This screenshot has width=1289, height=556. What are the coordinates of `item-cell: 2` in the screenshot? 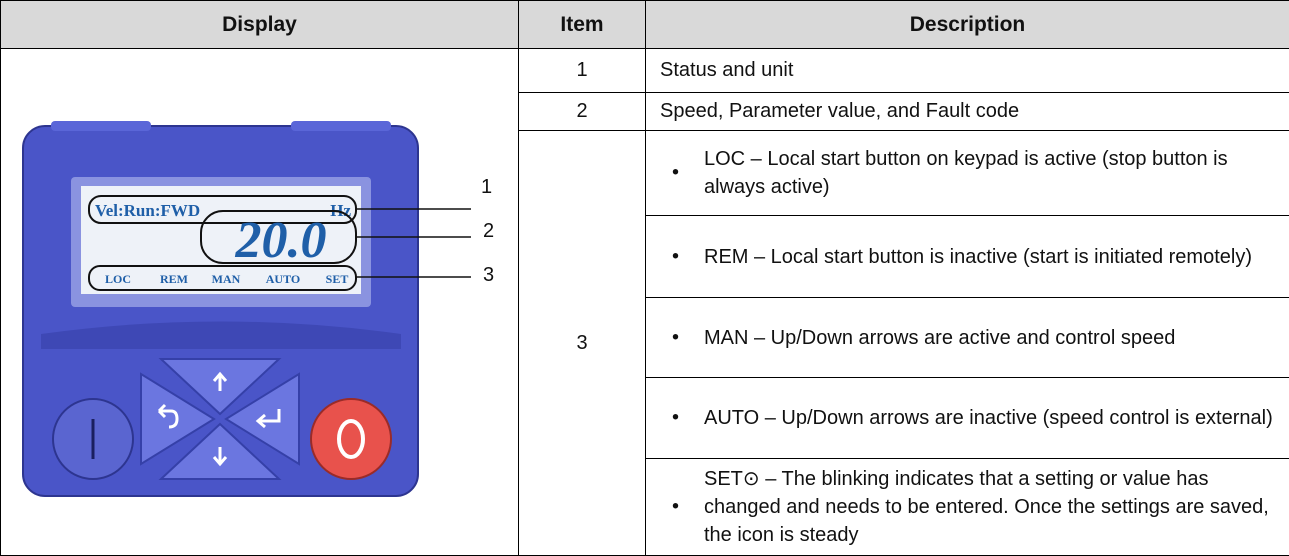 It's located at (582, 112).